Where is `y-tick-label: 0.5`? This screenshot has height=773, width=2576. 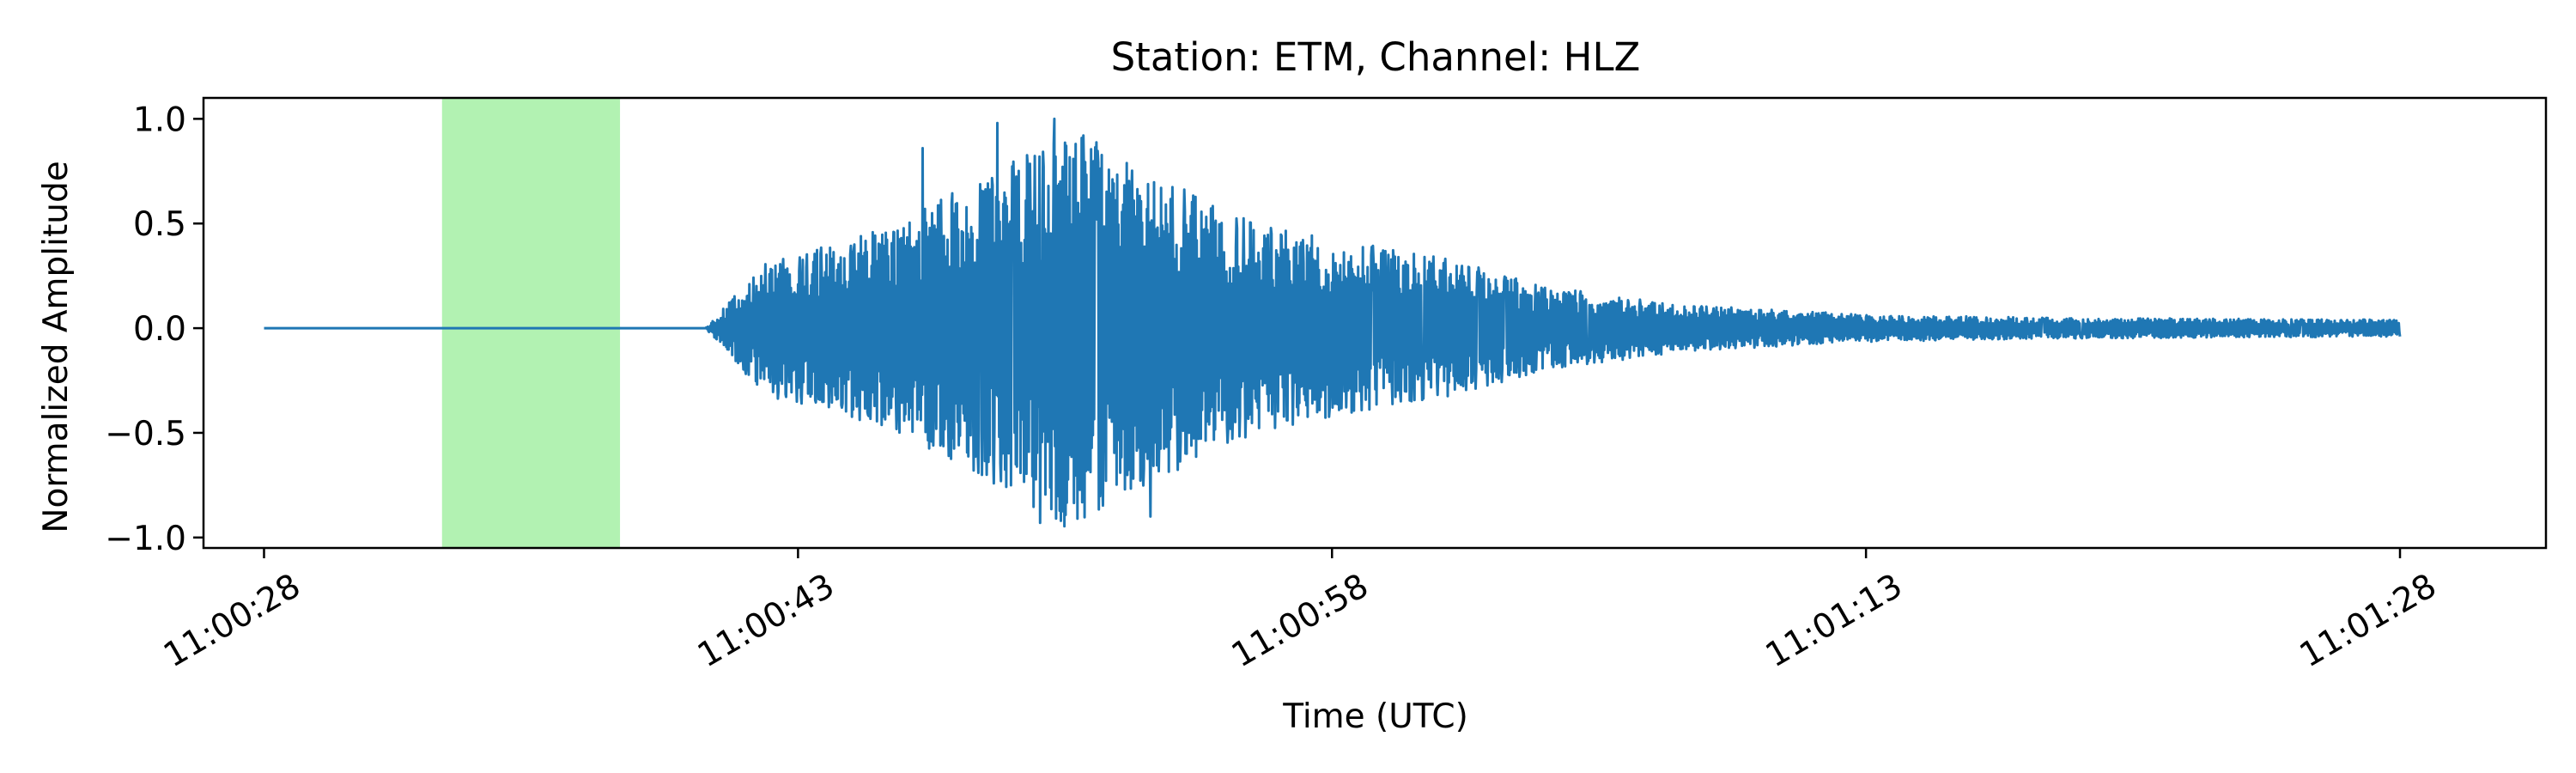 y-tick-label: 0.5 is located at coordinates (159, 225).